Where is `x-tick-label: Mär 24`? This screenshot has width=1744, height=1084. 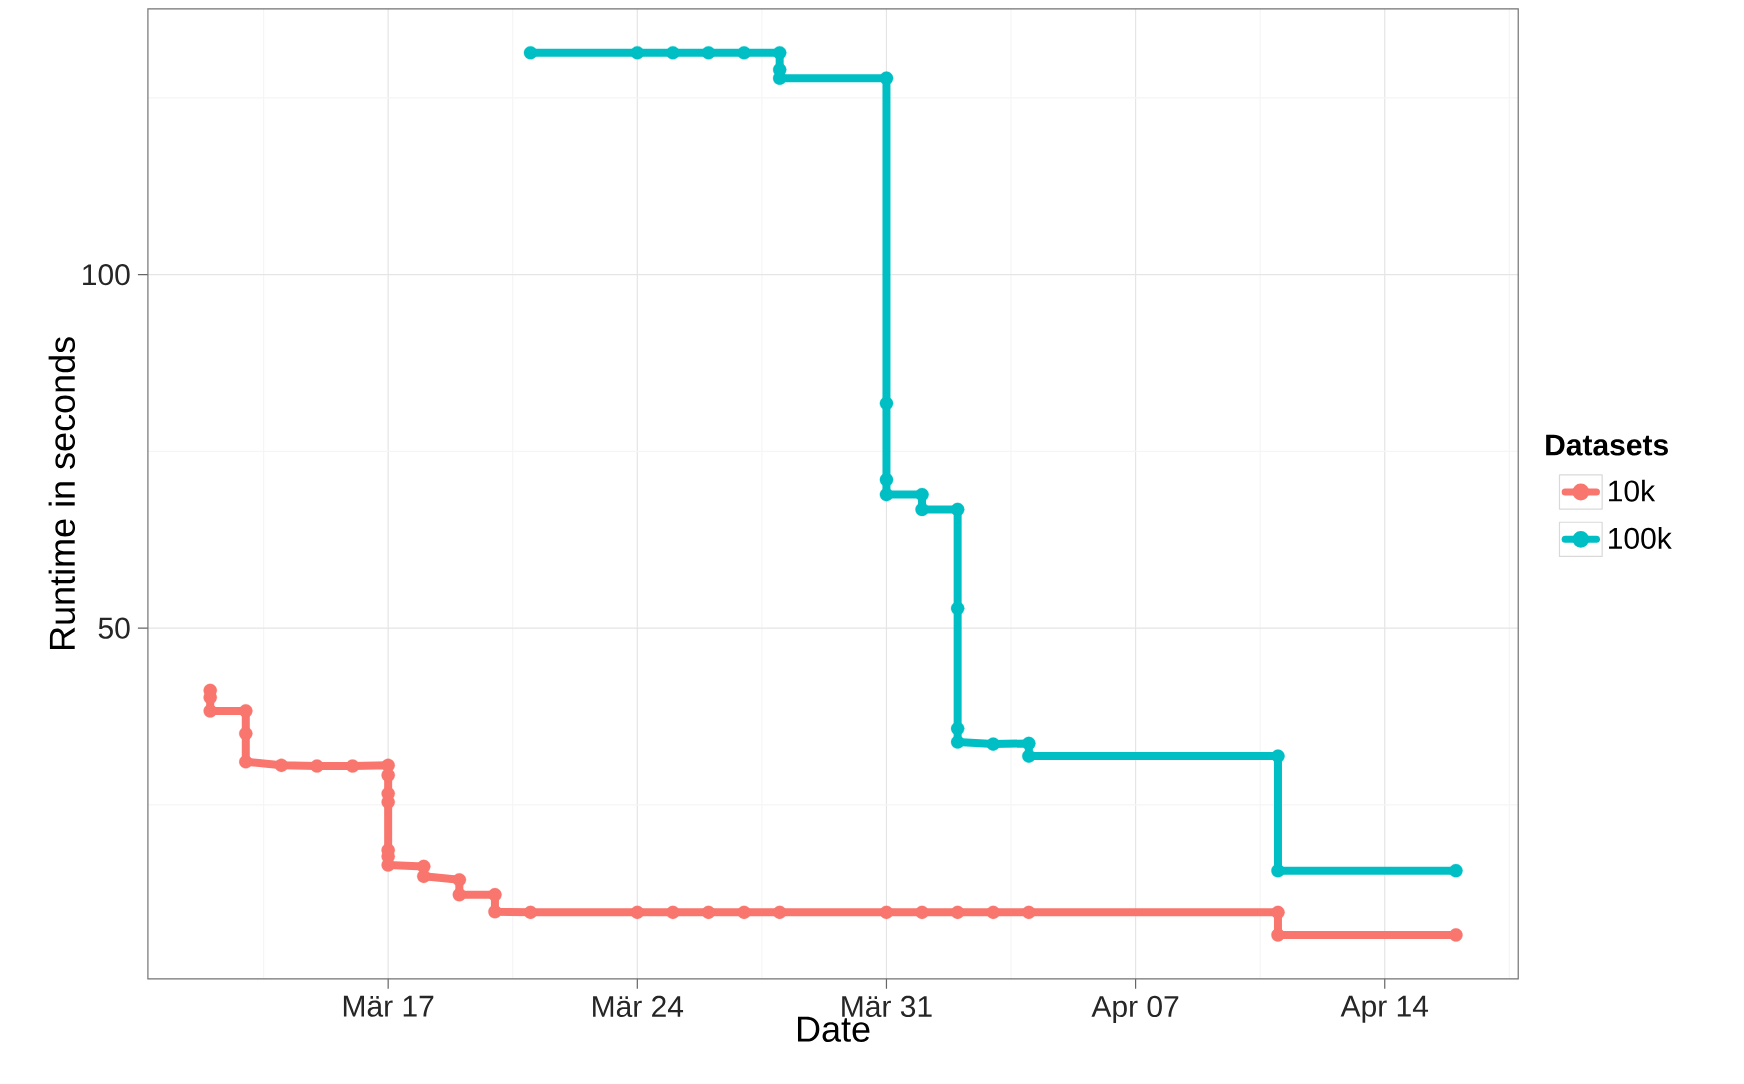 x-tick-label: Mär 24 is located at coordinates (638, 1006).